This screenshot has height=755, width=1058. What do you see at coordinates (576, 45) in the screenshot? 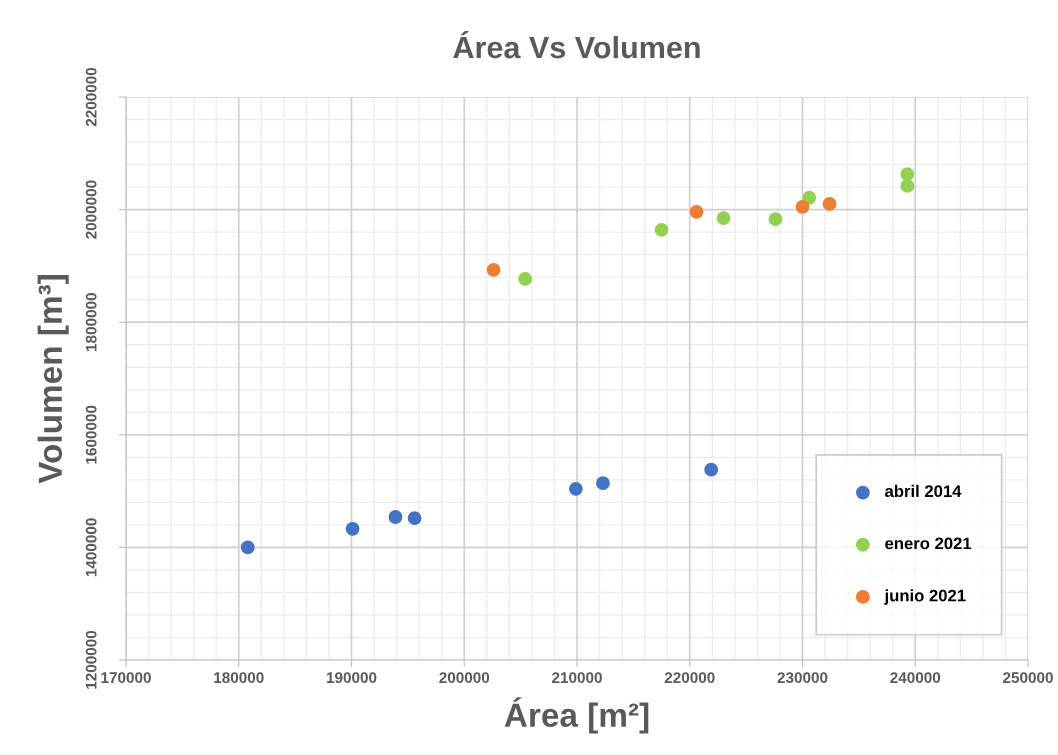
I see `chart-title: Área Vs Volumen` at bounding box center [576, 45].